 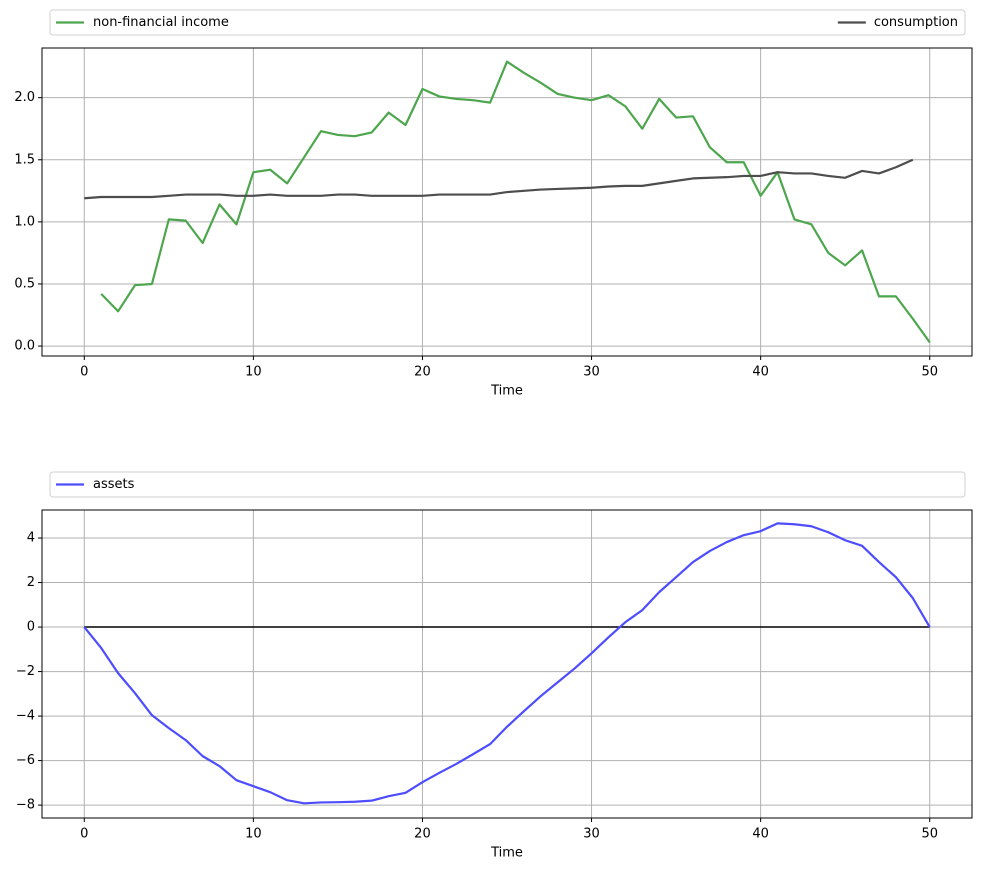 What do you see at coordinates (499, 179) in the screenshot?
I see `series-line` at bounding box center [499, 179].